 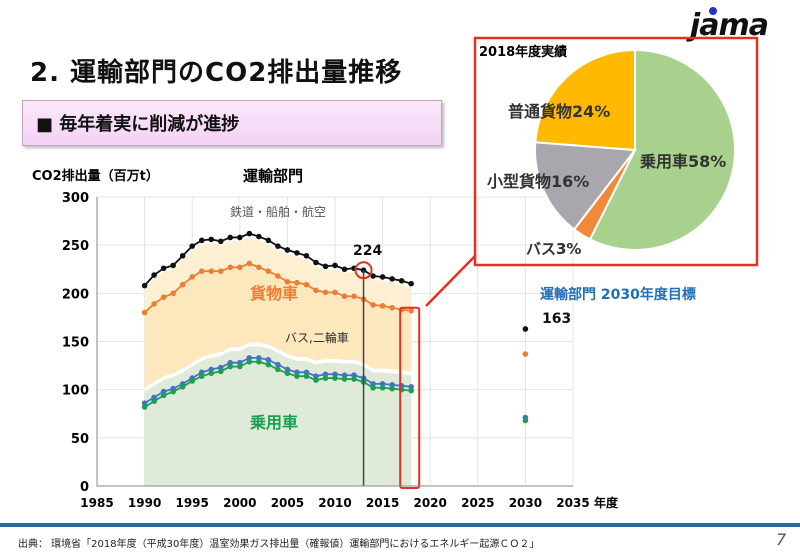 What do you see at coordinates (75, 294) in the screenshot?
I see `y-tick-label: 200` at bounding box center [75, 294].